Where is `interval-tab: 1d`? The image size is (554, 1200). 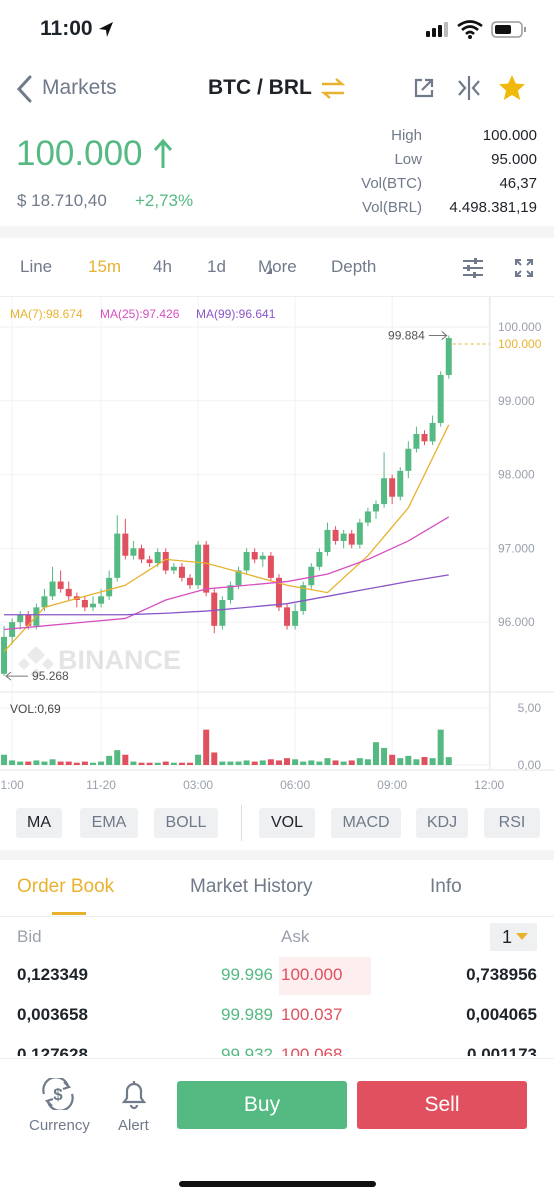 interval-tab: 1d is located at coordinates (216, 266).